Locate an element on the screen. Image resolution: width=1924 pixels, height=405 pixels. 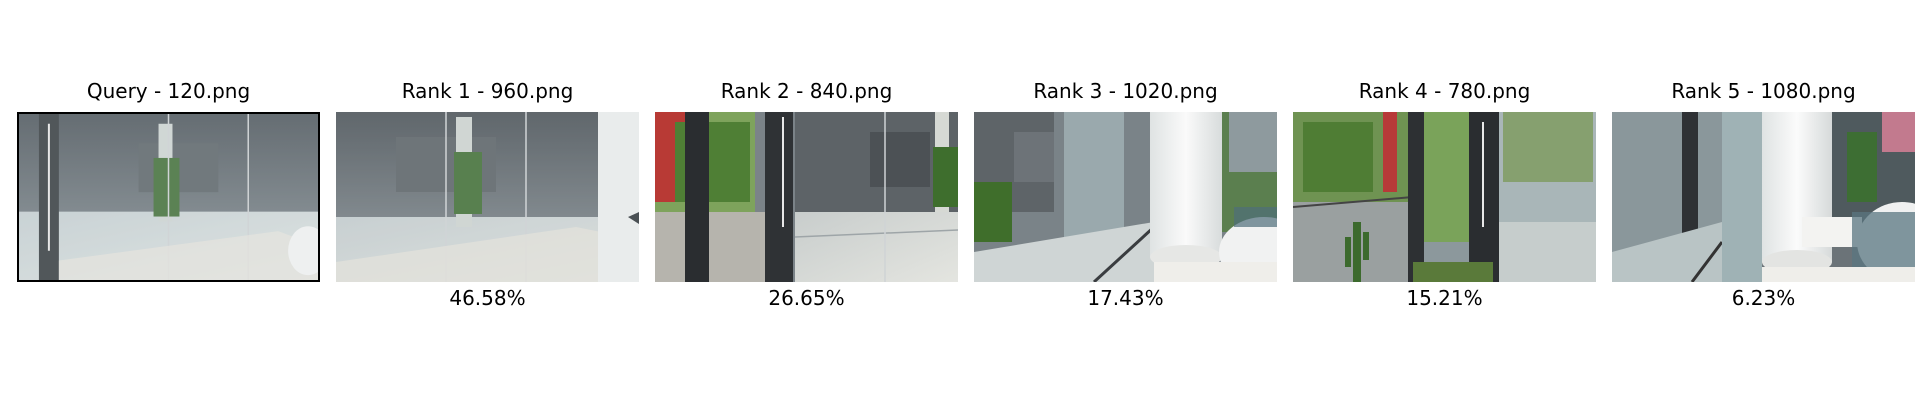
result-title: Rank 1 - 960.png is located at coordinates (487, 91).